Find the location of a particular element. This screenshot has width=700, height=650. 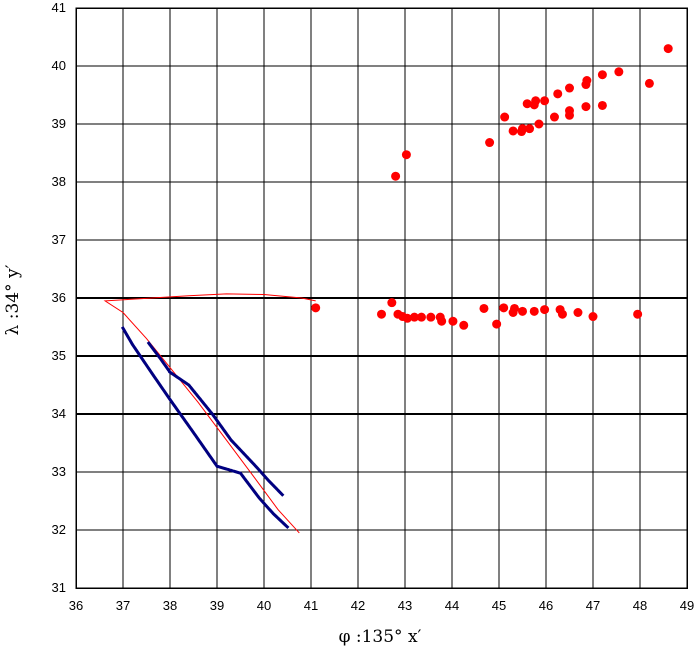

x-tick-label: 47 is located at coordinates (593, 605).